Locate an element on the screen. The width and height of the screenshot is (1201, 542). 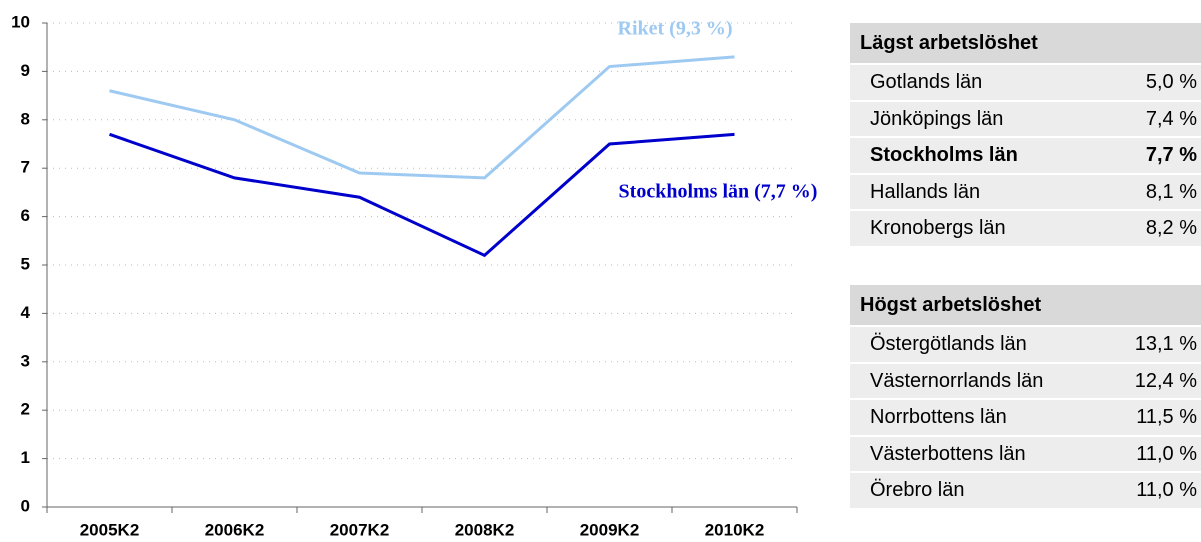
series-label: Stockholms län (7,7 %) is located at coordinates (718, 192).